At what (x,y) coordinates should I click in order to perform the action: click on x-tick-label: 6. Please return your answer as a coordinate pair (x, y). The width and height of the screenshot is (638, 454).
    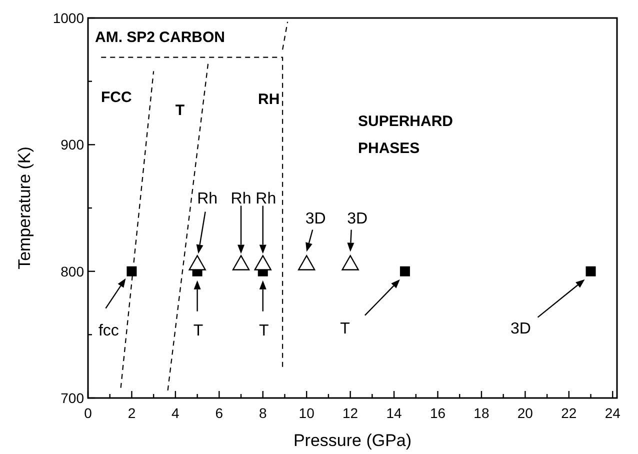
    Looking at the image, I should click on (219, 413).